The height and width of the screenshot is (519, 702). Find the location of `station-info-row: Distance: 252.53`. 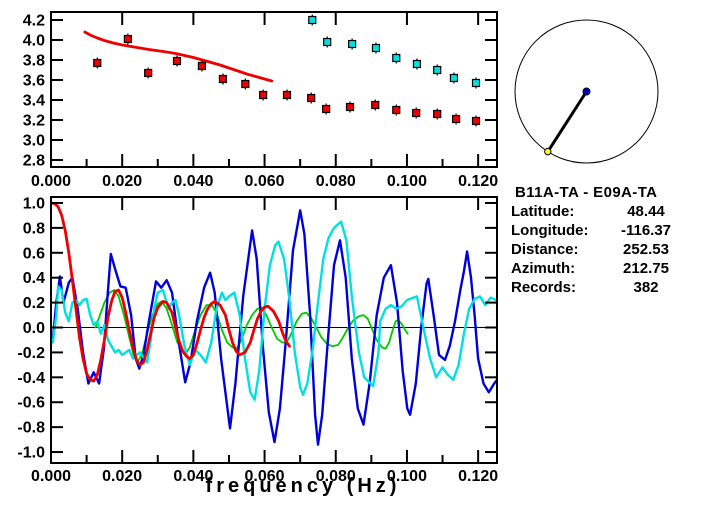

station-info-row: Distance: 252.53 is located at coordinates (599, 249).